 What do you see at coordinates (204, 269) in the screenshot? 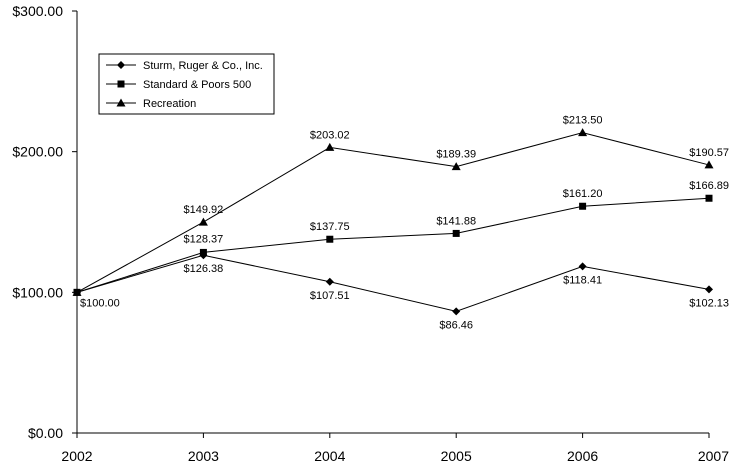
I see `data-label: $126.38` at bounding box center [204, 269].